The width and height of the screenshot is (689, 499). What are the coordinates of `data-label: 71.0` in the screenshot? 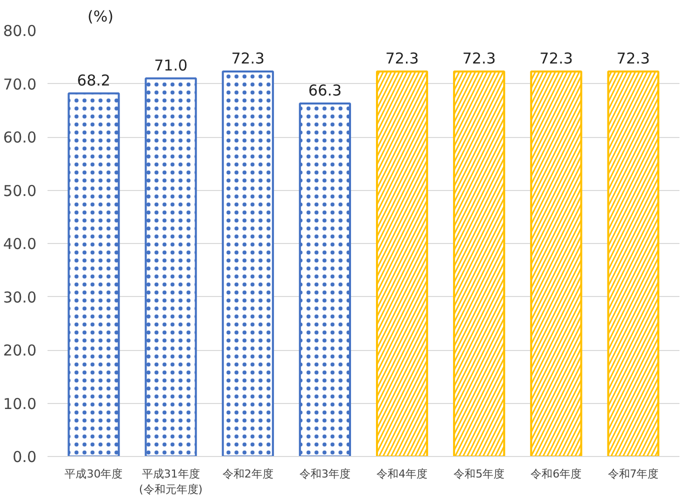 It's located at (171, 65).